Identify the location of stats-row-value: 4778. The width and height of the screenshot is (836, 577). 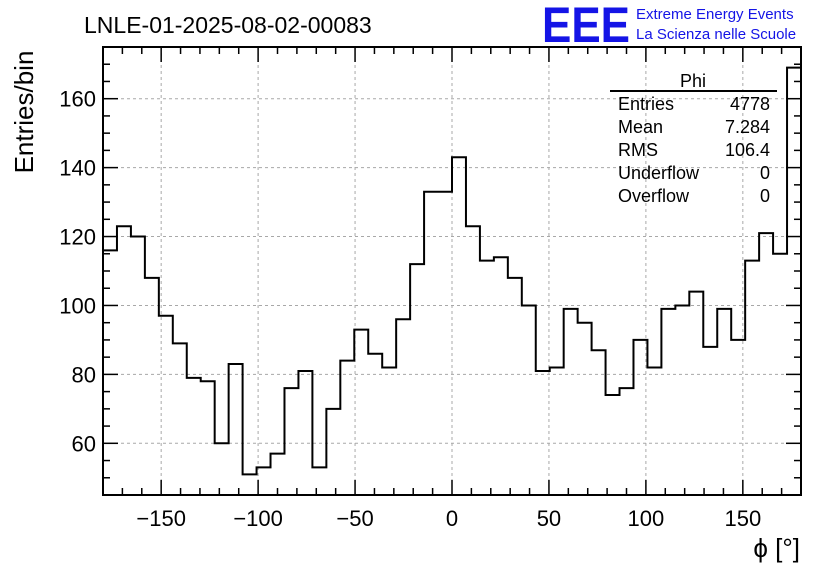
(750, 104).